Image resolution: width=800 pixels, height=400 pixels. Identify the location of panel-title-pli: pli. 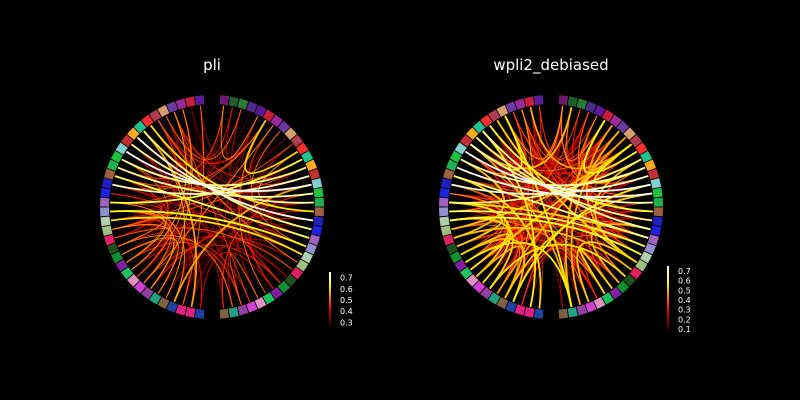
(212, 65).